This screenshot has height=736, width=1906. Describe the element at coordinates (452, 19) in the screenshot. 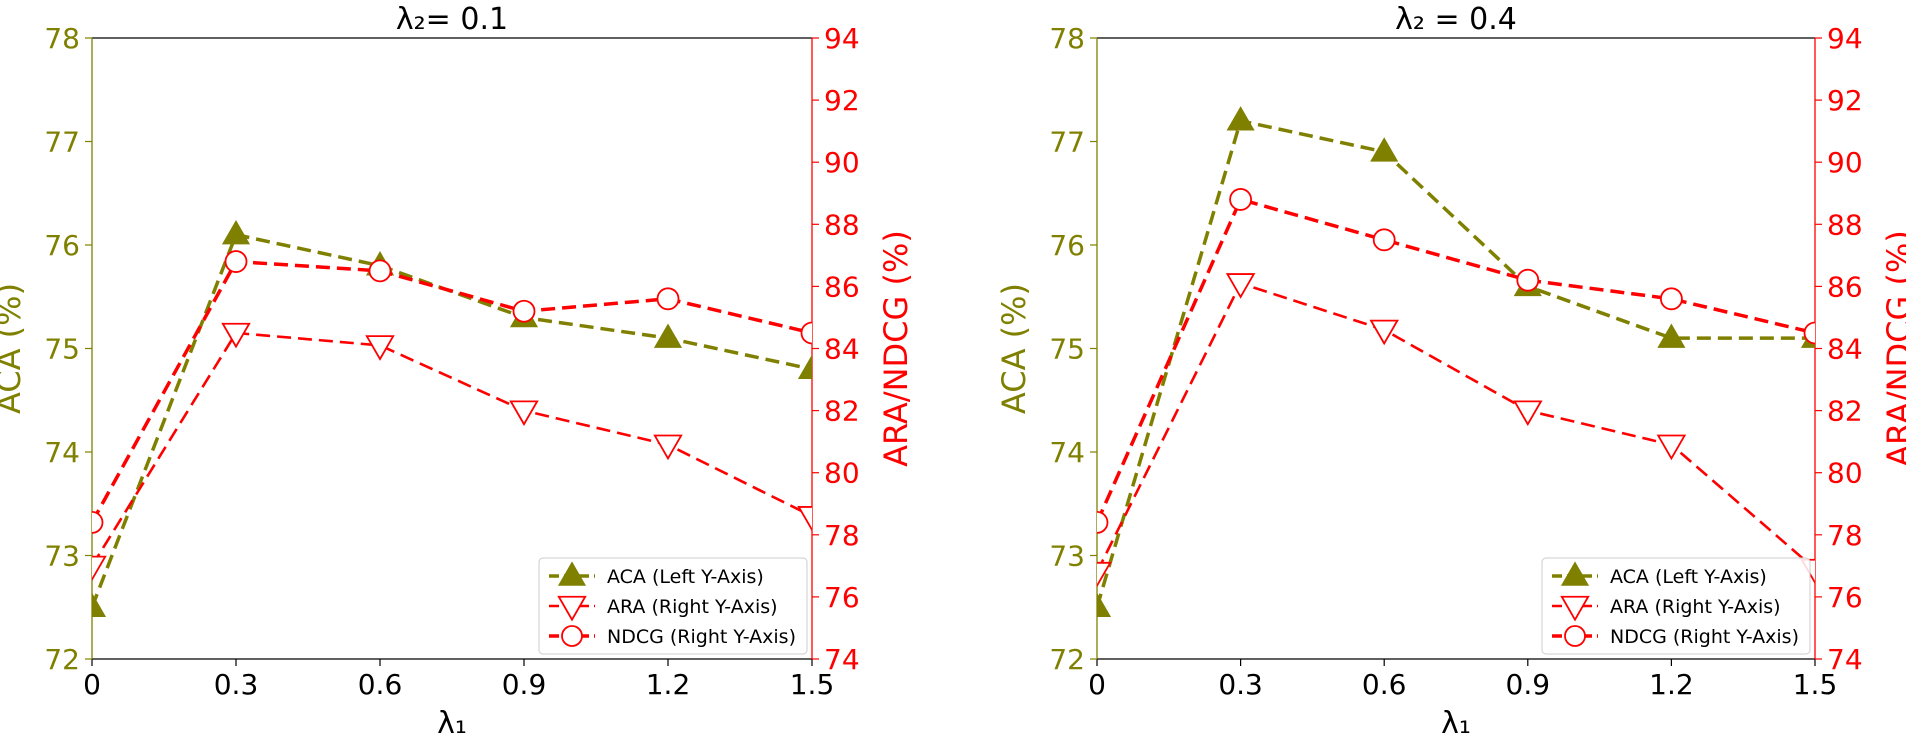

I see `chart-title: λ₂= 0.1` at that location.